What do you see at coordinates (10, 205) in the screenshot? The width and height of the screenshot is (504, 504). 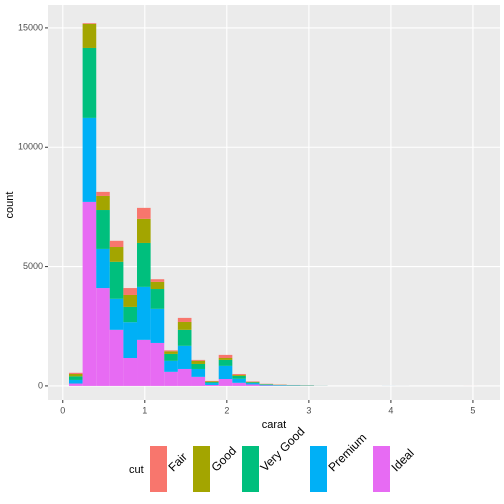 I see `y-axis-title: count` at bounding box center [10, 205].